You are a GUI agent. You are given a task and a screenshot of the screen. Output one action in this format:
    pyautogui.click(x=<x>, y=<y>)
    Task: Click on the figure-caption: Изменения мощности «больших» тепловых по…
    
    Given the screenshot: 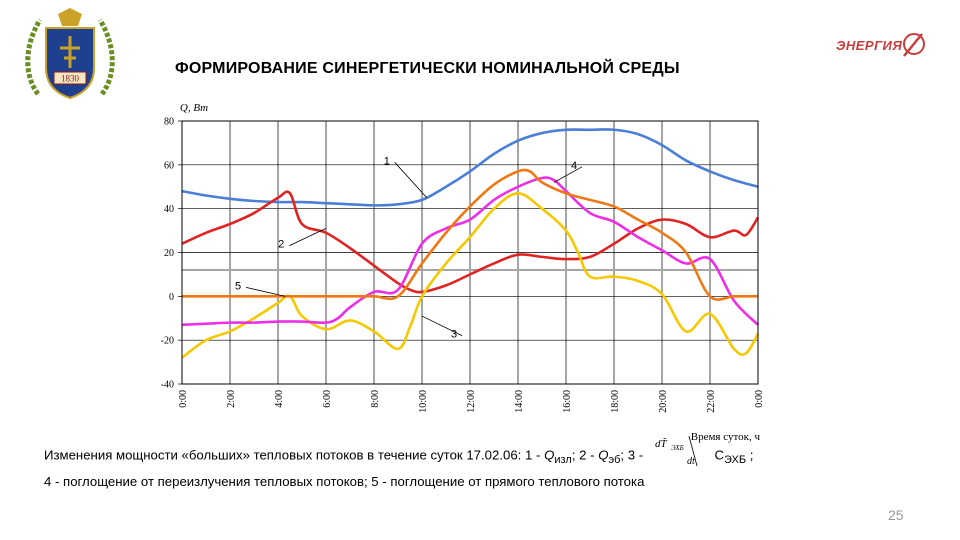 What is the action you would take?
    pyautogui.click(x=469, y=464)
    